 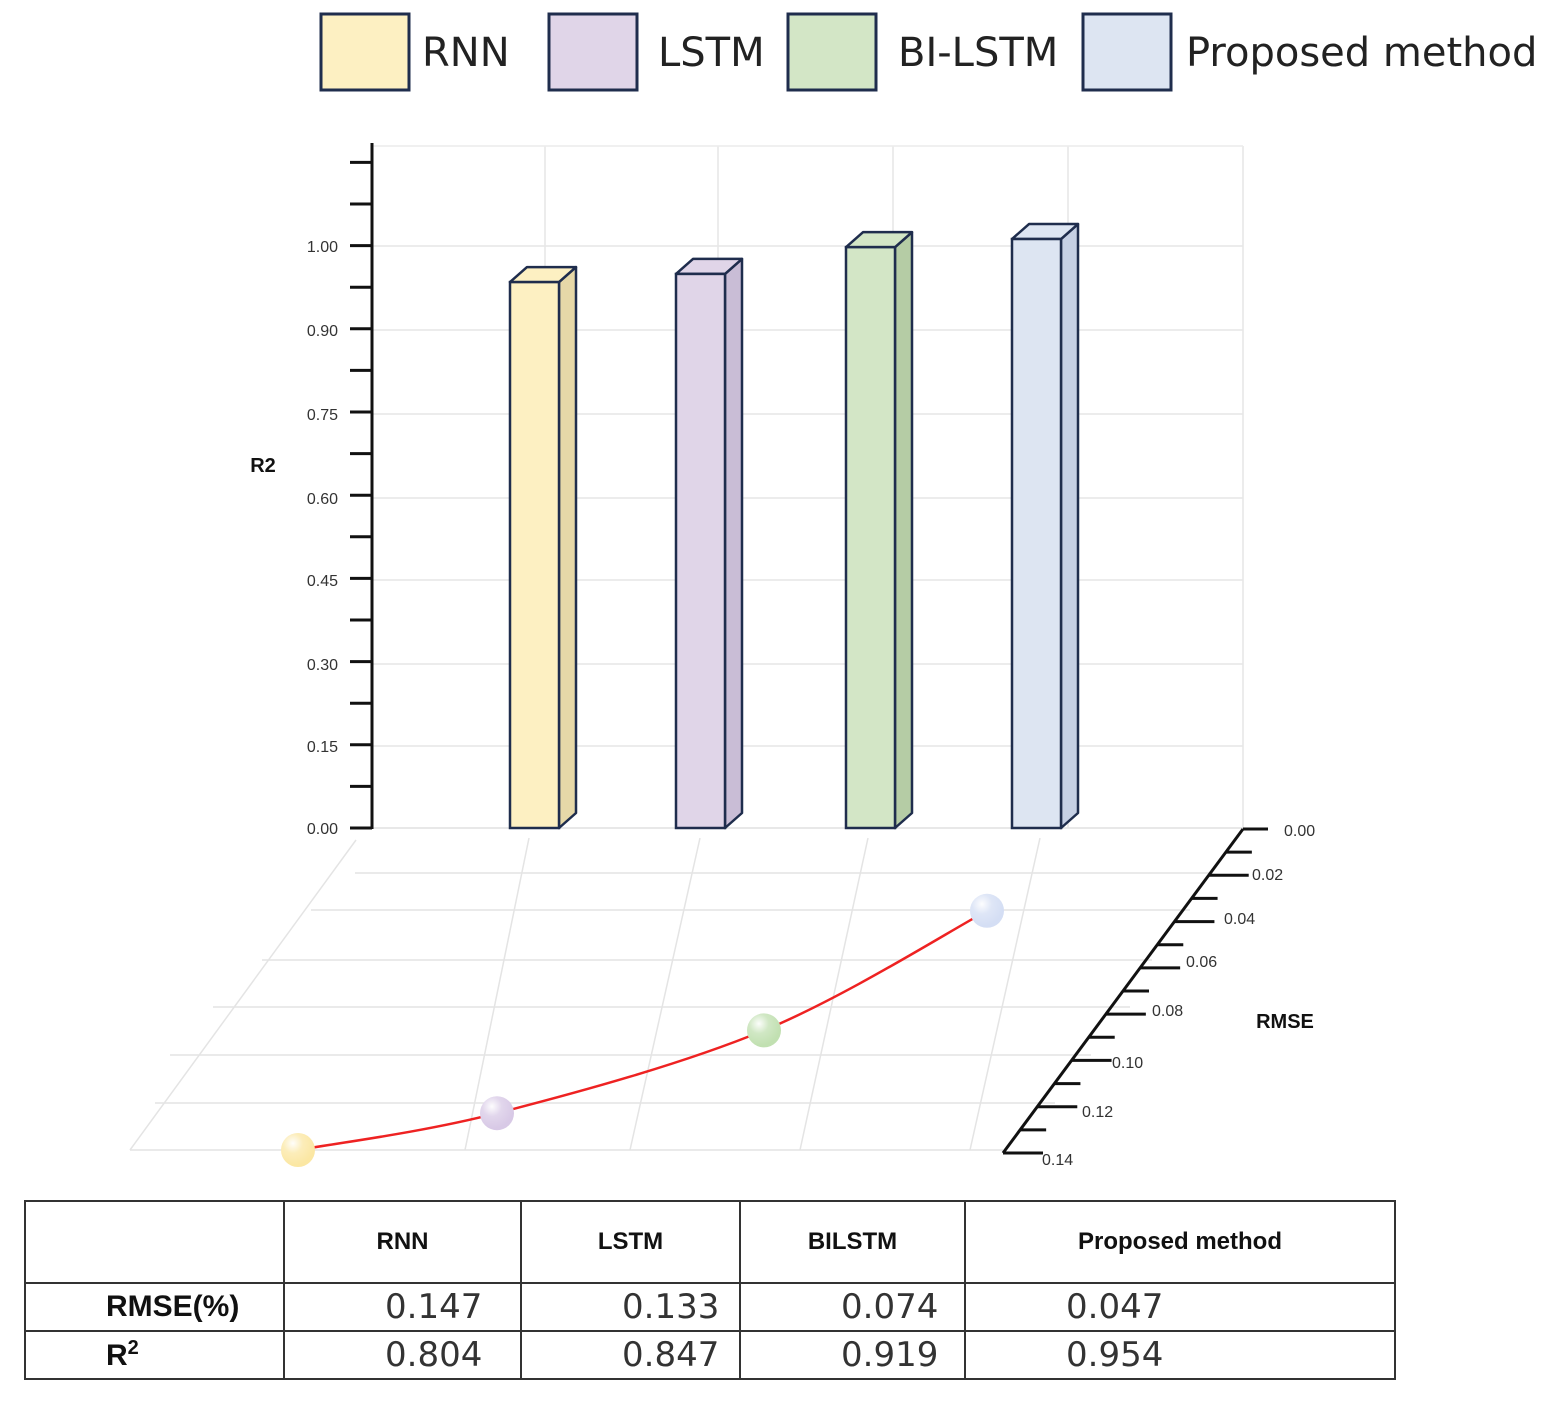 I want to click on y-tick-label-4: 0.60, so click(x=322, y=499).